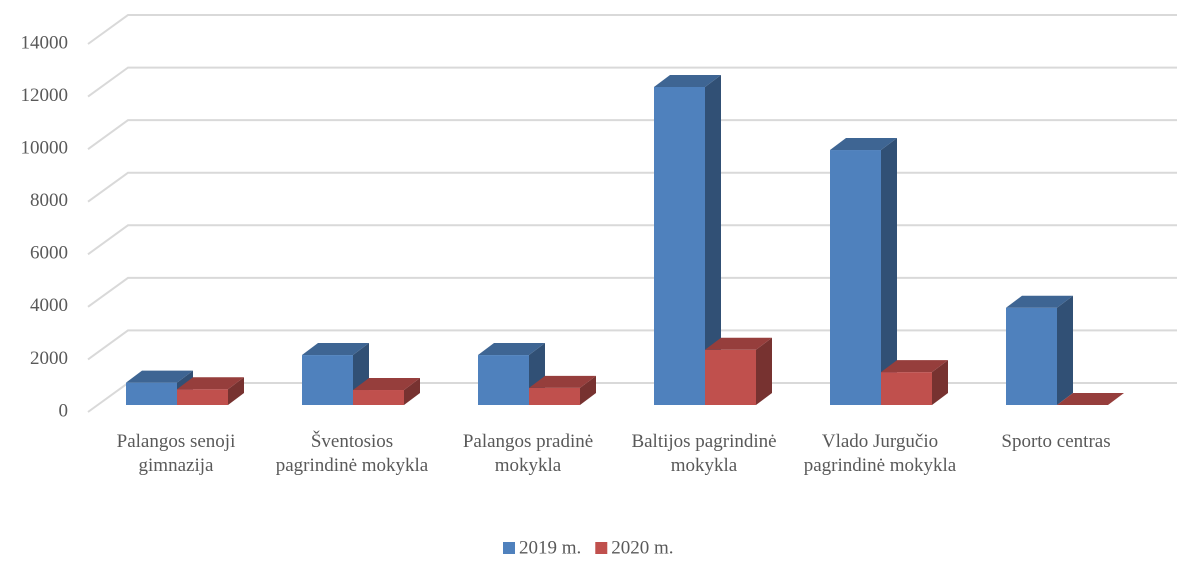  What do you see at coordinates (49, 305) in the screenshot?
I see `y-tick-label: 4000` at bounding box center [49, 305].